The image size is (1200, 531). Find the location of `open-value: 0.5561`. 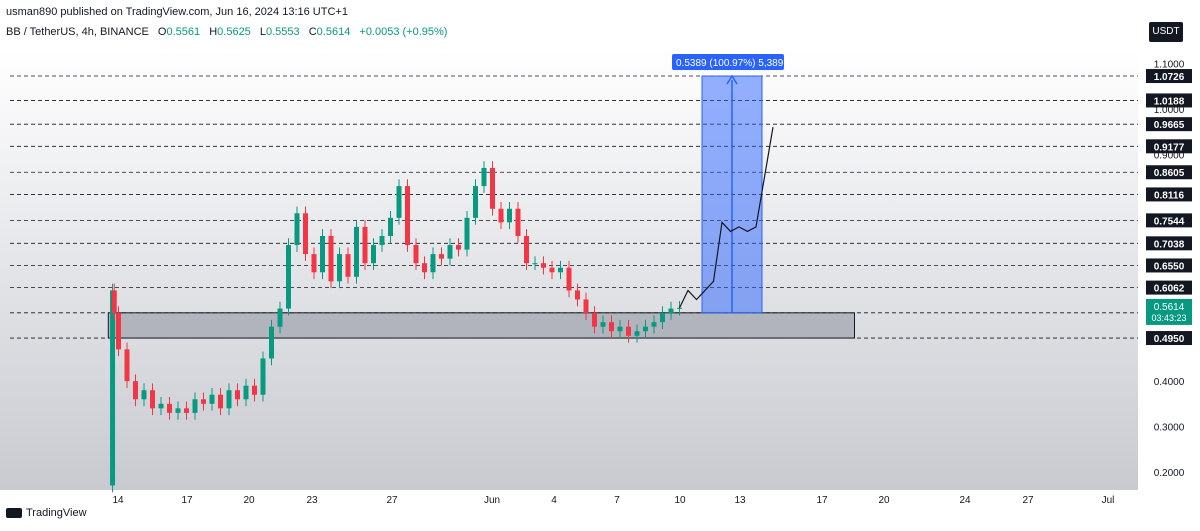

open-value: 0.5561 is located at coordinates (183, 32).